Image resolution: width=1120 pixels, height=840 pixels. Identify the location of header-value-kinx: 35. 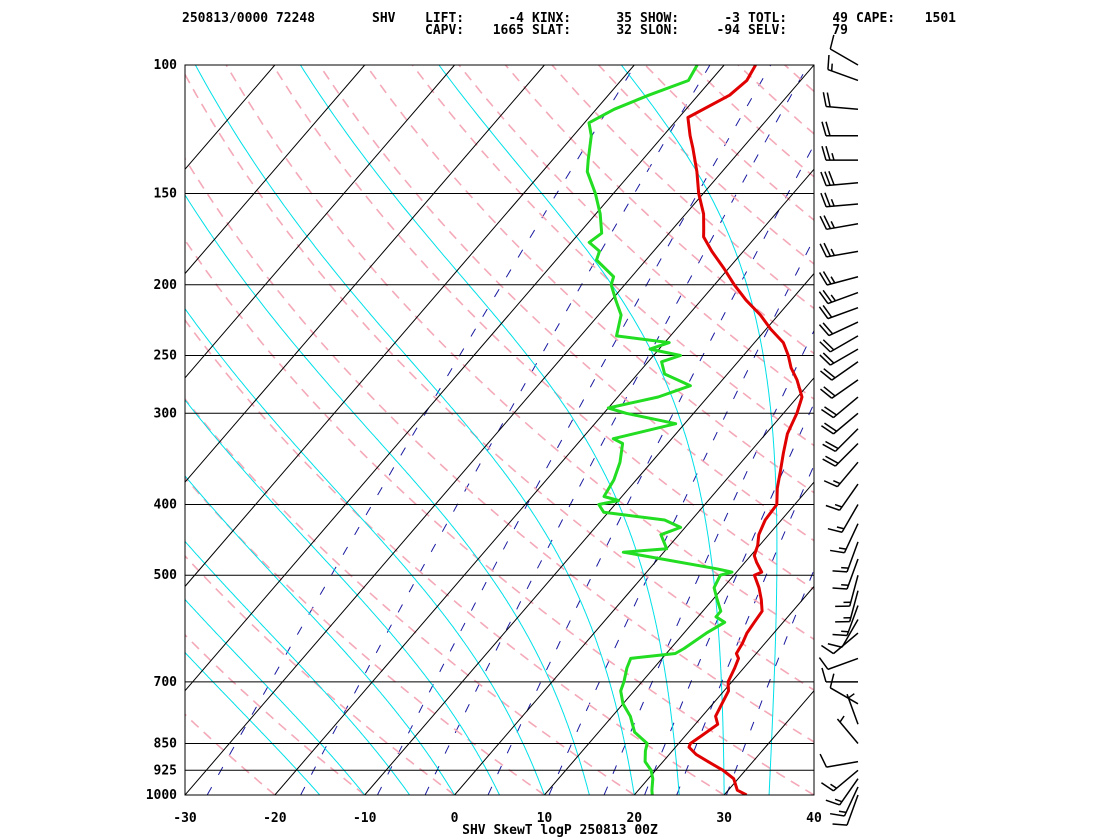
(624, 18).